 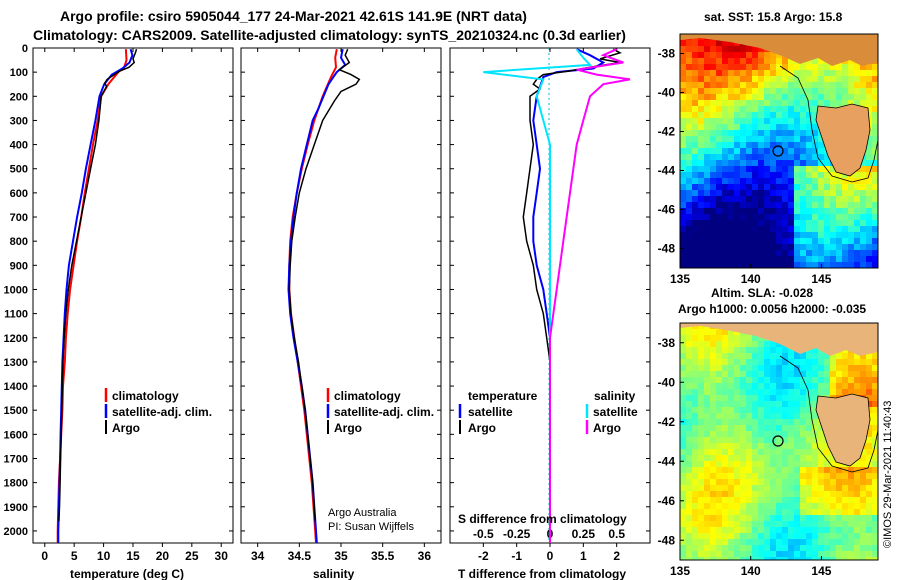 I want to click on map-y-tick-label: -42, so click(x=667, y=422).